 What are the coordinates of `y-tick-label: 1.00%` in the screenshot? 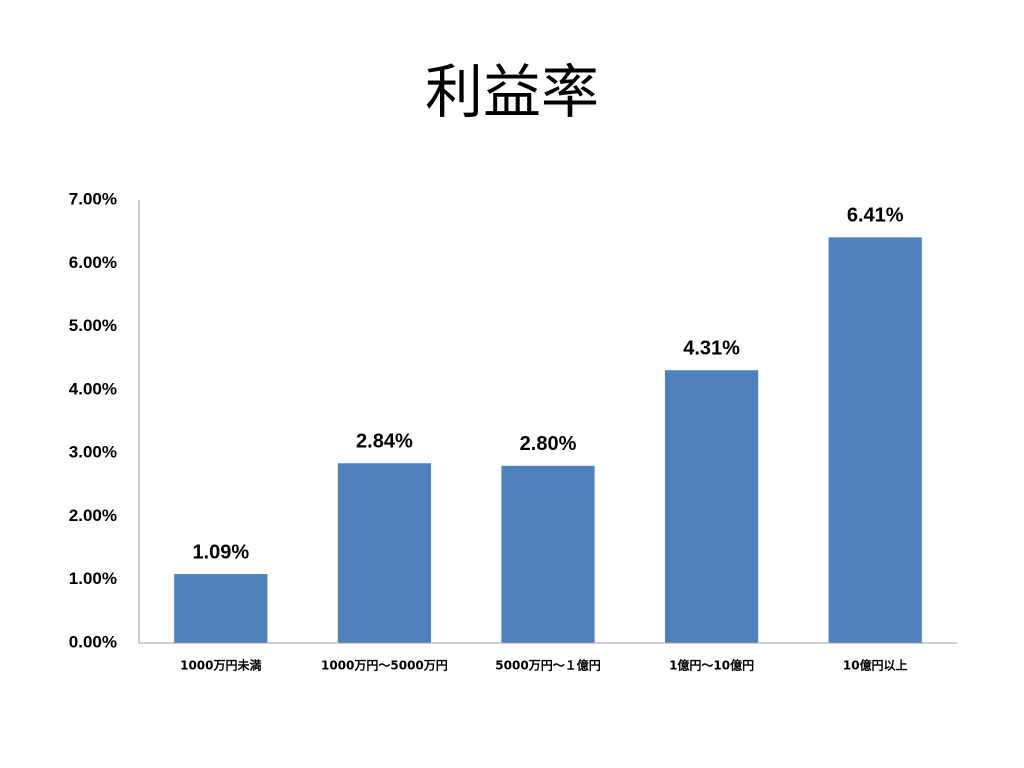 It's located at (93, 578).